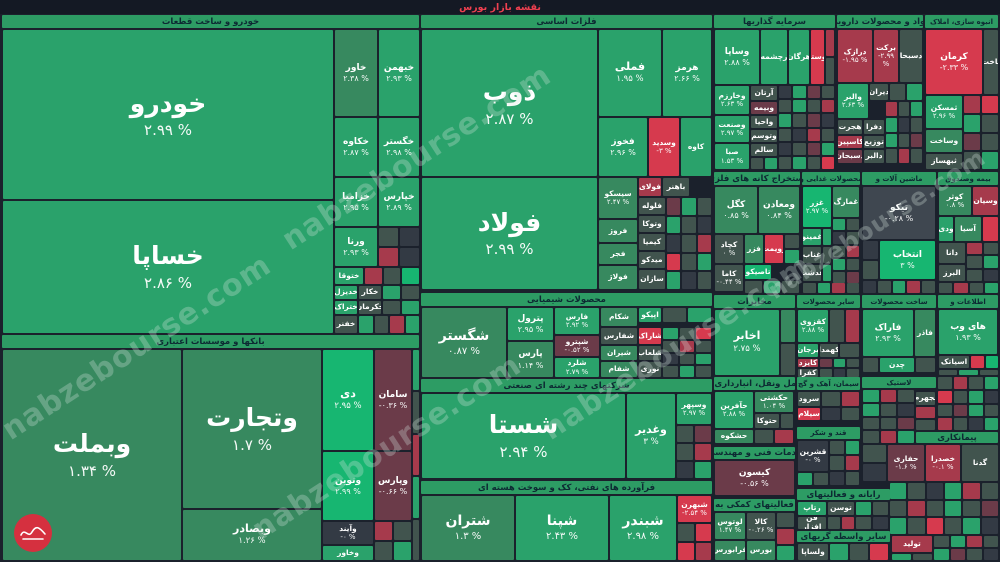  I want to click on stock-tile: وتجارت ۱.۷ %, so click(252, 429).